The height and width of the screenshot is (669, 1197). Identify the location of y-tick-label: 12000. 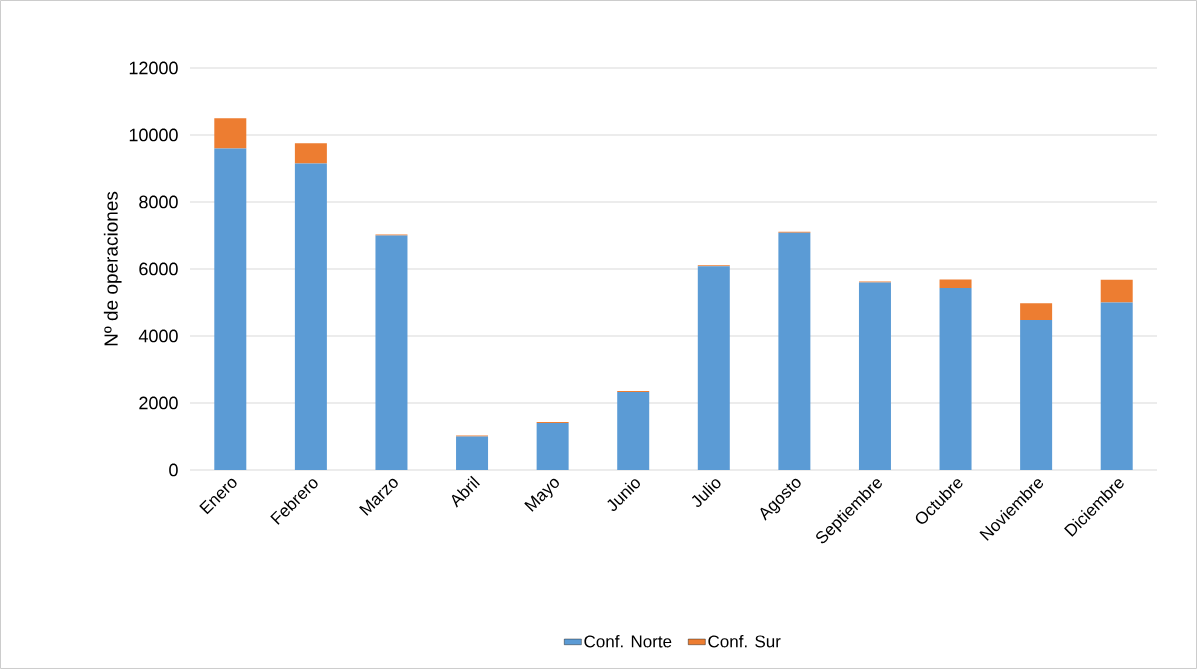
(153, 68).